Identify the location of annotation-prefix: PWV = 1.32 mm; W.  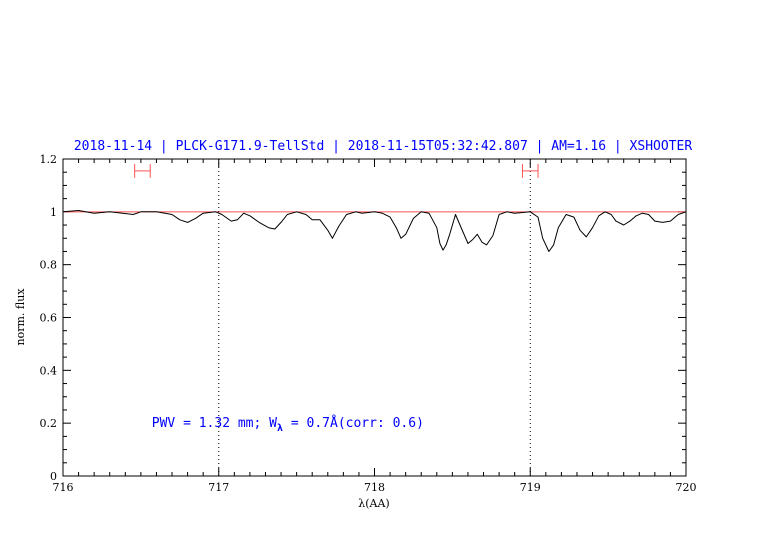
(214, 423).